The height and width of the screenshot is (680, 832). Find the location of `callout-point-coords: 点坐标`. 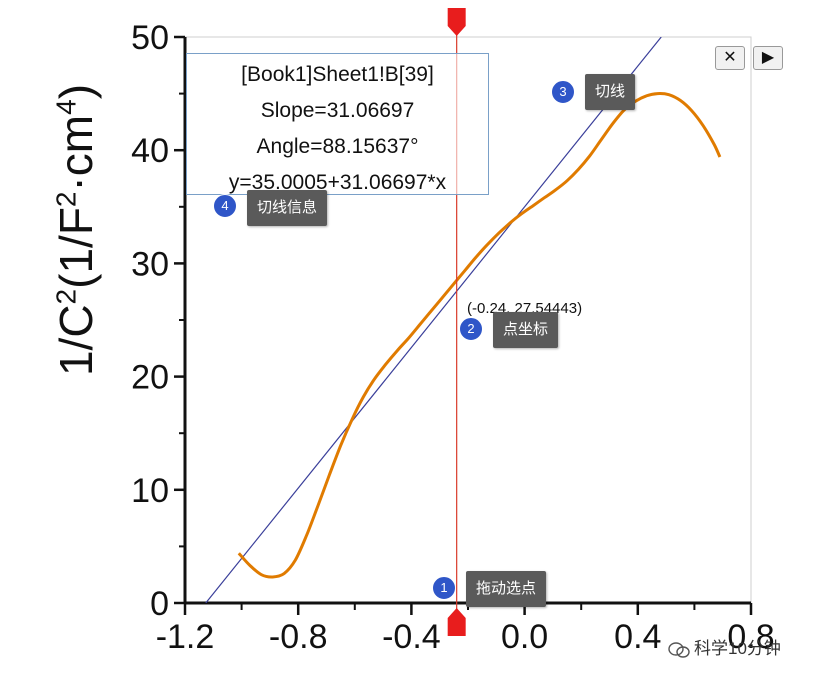

callout-point-coords: 点坐标 is located at coordinates (526, 330).